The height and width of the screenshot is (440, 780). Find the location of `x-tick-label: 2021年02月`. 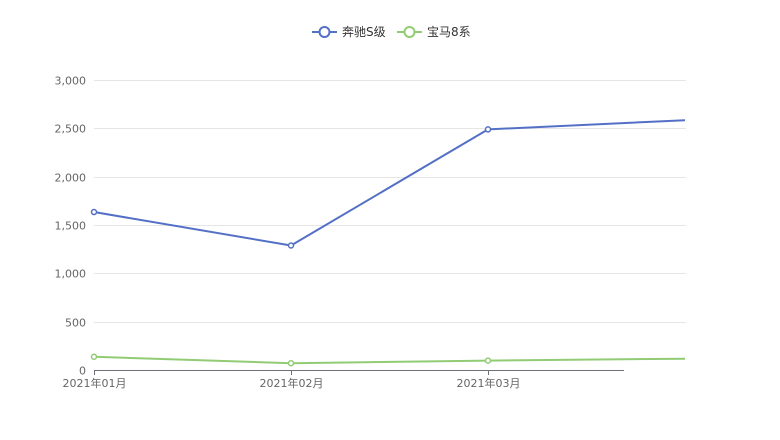

x-tick-label: 2021年02月 is located at coordinates (292, 383).